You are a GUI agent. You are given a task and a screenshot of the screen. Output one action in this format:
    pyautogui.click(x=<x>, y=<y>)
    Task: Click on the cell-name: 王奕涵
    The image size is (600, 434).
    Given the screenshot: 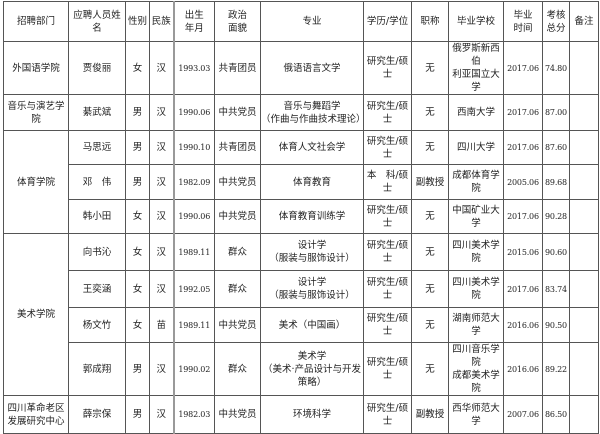 What is the action you would take?
    pyautogui.click(x=97, y=289)
    